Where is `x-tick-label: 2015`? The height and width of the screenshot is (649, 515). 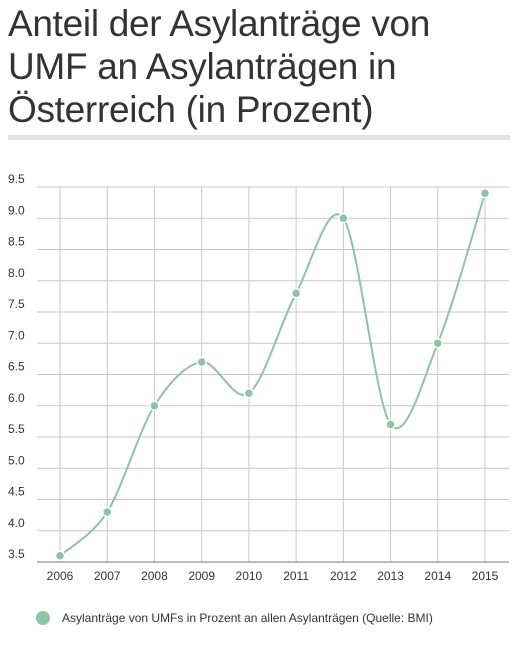
x-tick-label: 2015 is located at coordinates (485, 576).